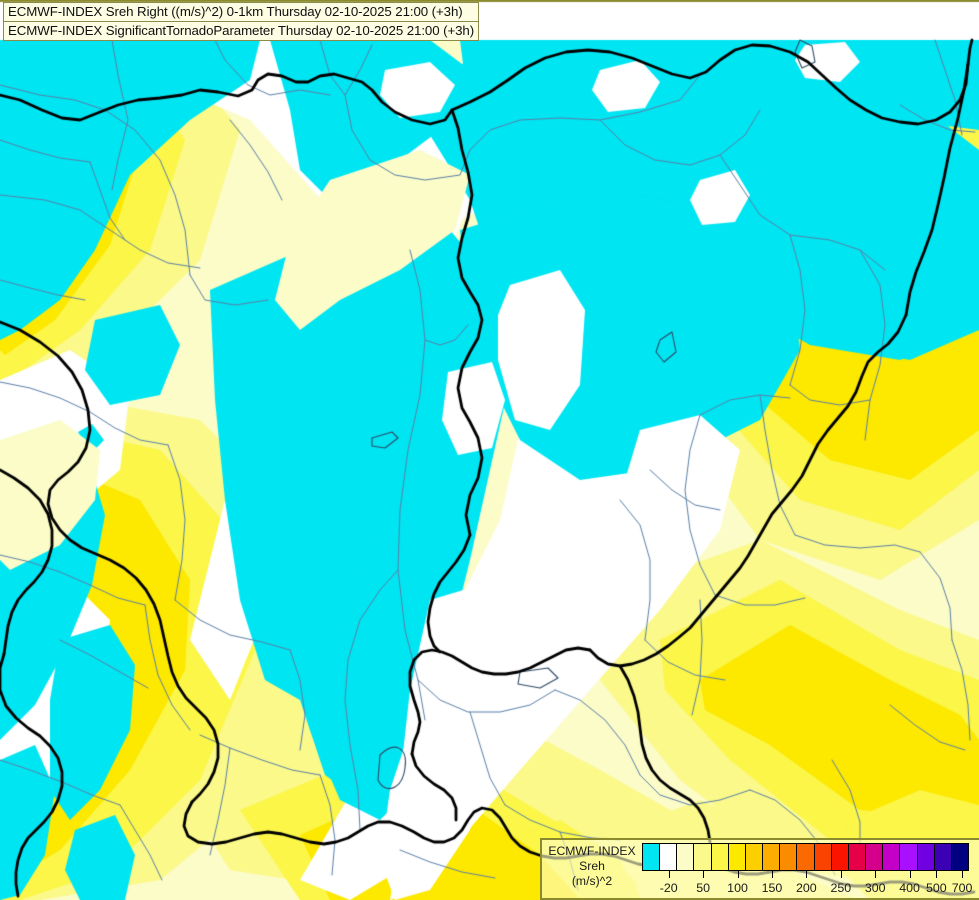 The width and height of the screenshot is (979, 900). I want to click on legend-tick-label: 50, so click(703, 888).